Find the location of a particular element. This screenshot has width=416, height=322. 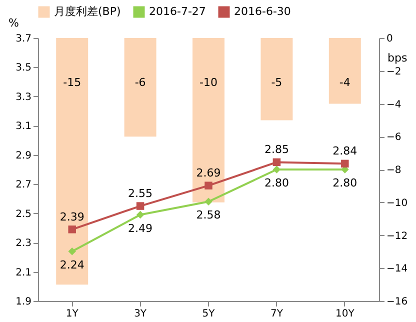

y-tick-label: 3.1 is located at coordinates (24, 126).